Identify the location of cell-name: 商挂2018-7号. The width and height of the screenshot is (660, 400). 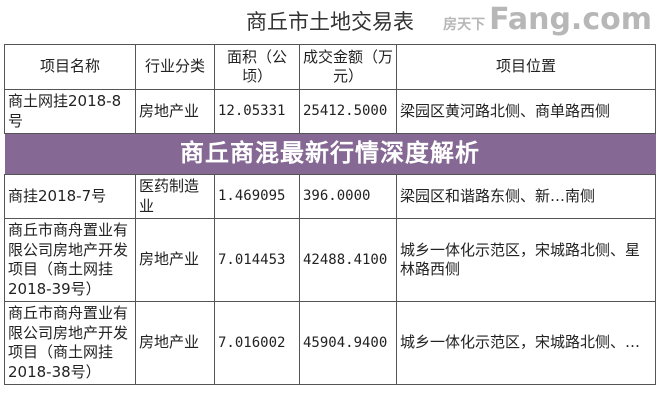
(70, 196).